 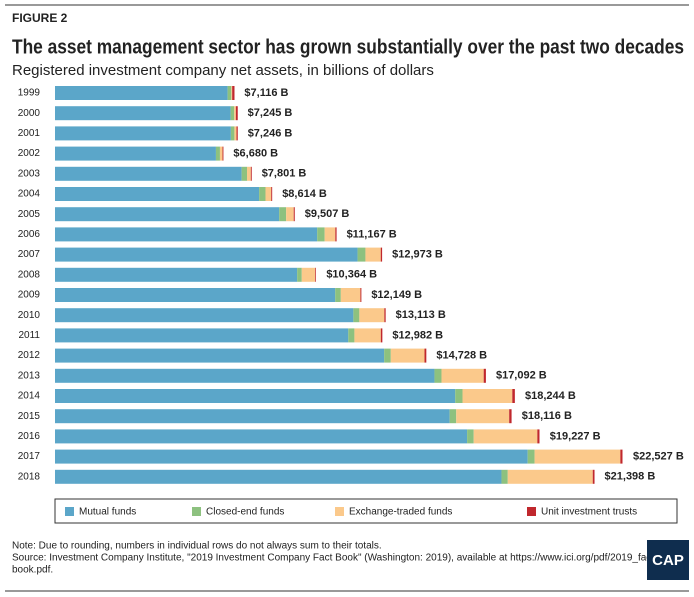 I want to click on legend-label: Exchange-traded funds, so click(x=400, y=512).